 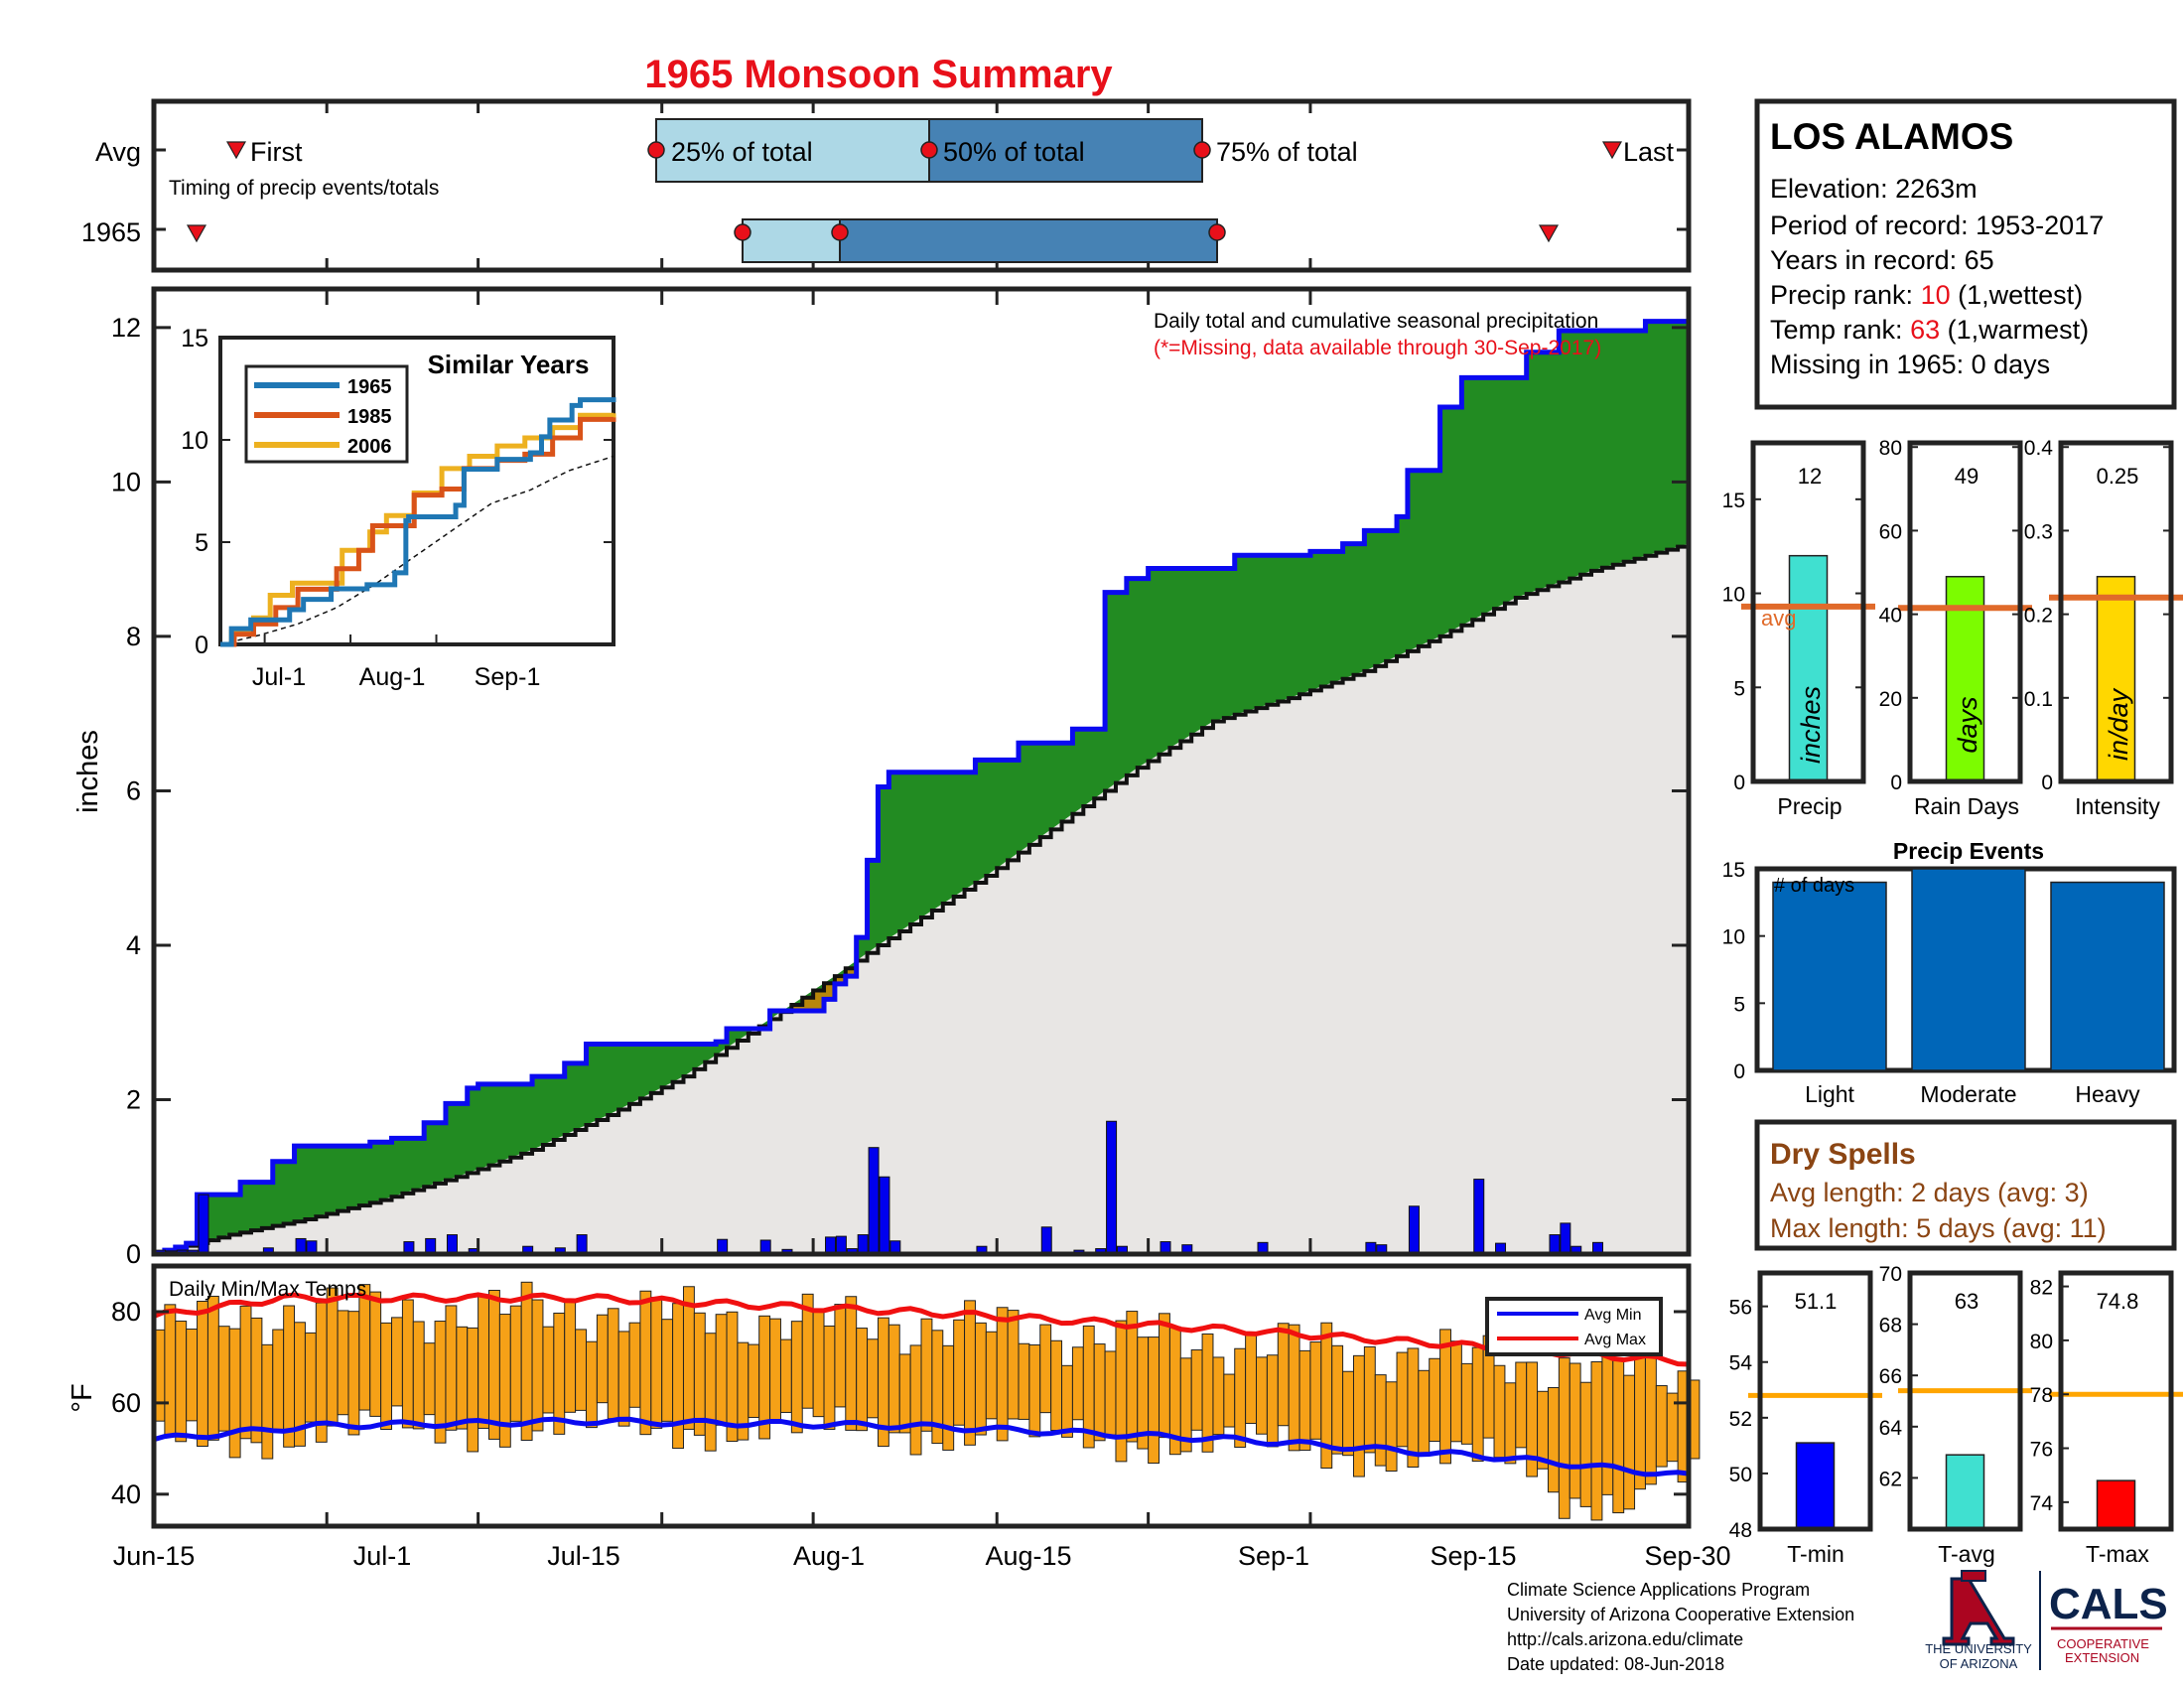 What do you see at coordinates (1890, 1274) in the screenshot?
I see `tempbar-ytick-label-1-4: 70` at bounding box center [1890, 1274].